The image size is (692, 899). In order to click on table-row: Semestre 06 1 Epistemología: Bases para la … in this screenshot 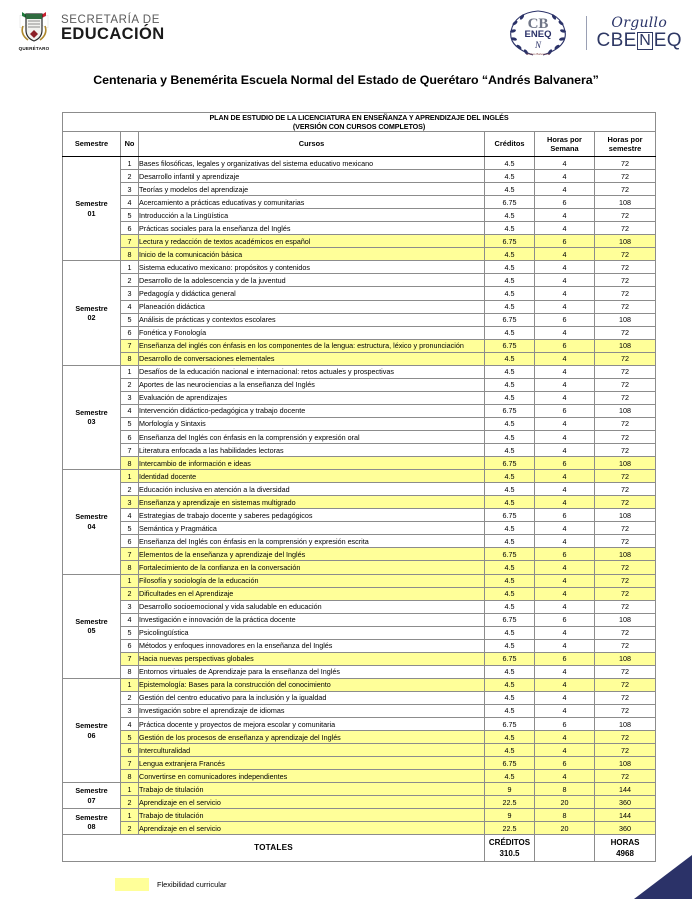, I will do `click(359, 730)`.